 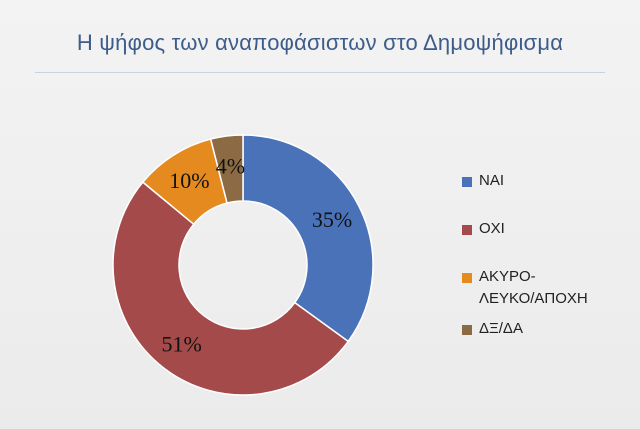 I want to click on legend-item-ochi: ΟΧΙ, so click(x=540, y=229).